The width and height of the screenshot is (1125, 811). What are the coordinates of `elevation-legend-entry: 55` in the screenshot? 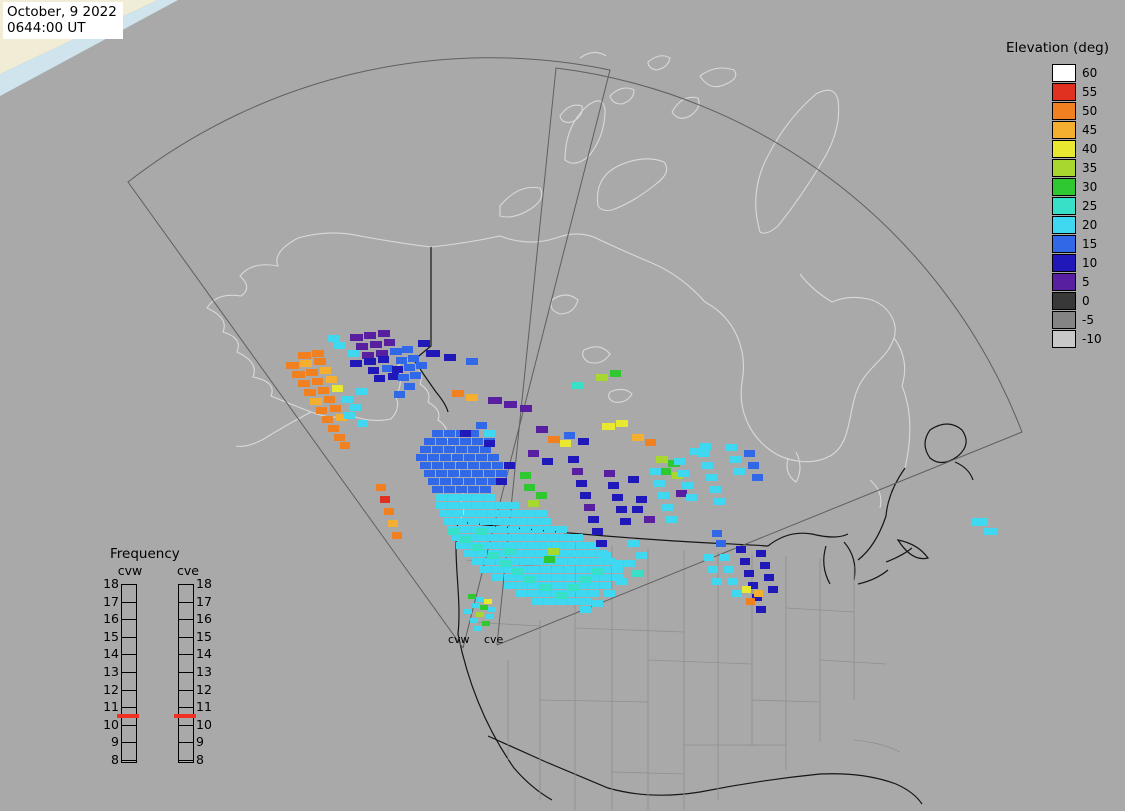 It's located at (1057, 91).